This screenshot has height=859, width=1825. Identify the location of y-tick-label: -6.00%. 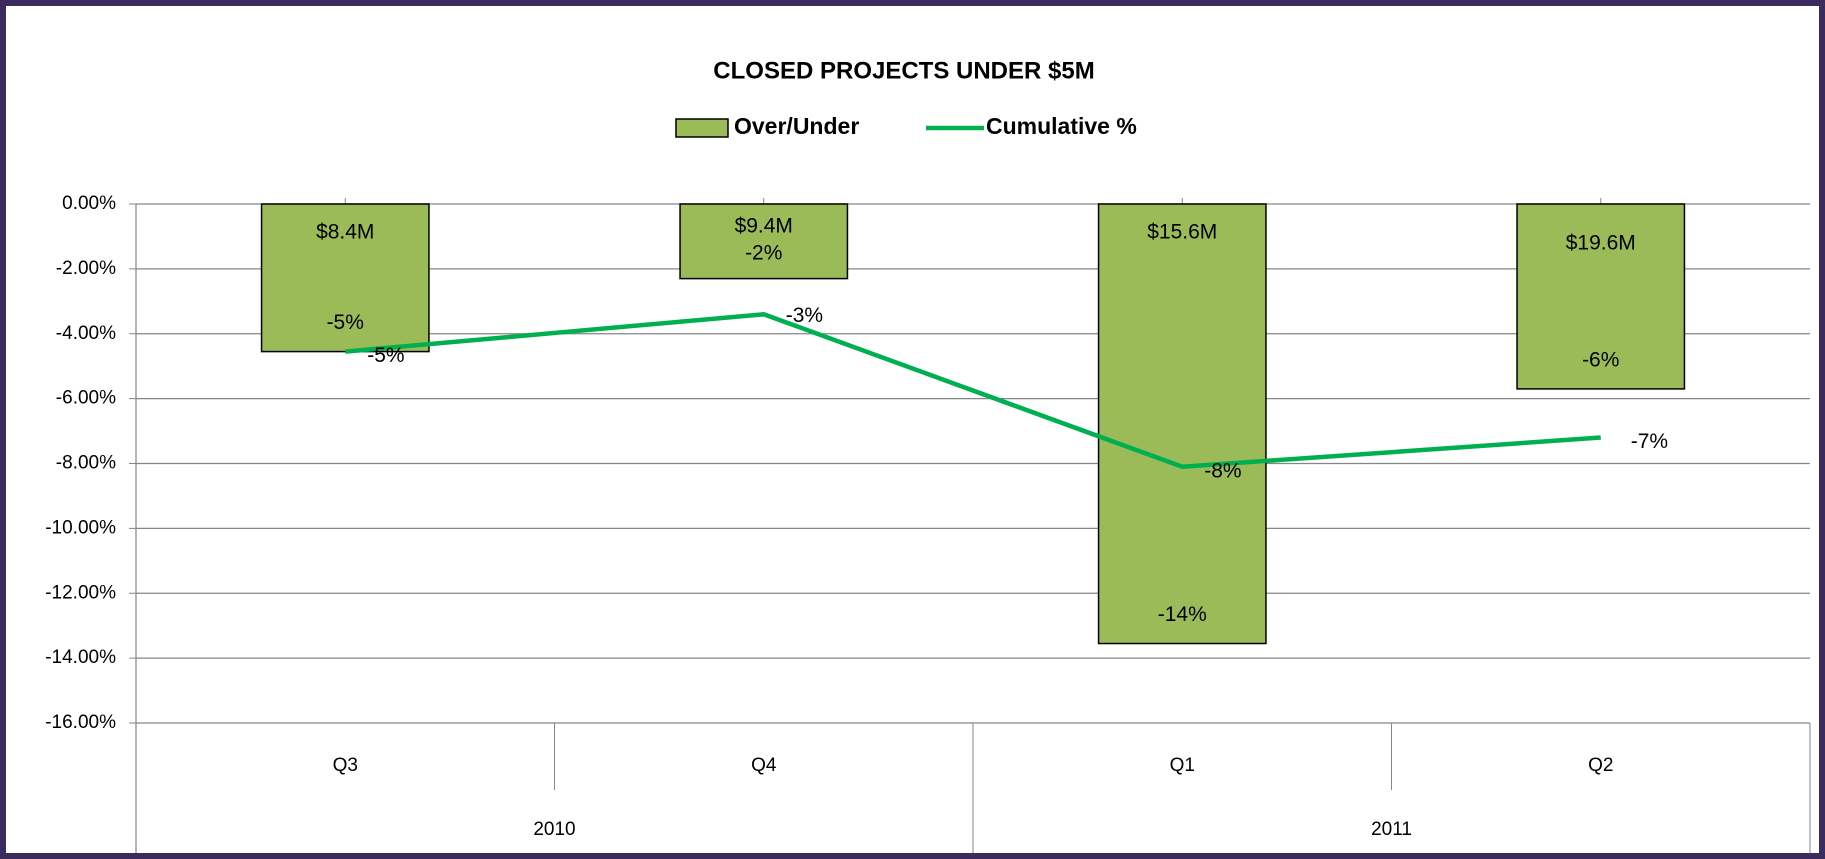
(86, 398).